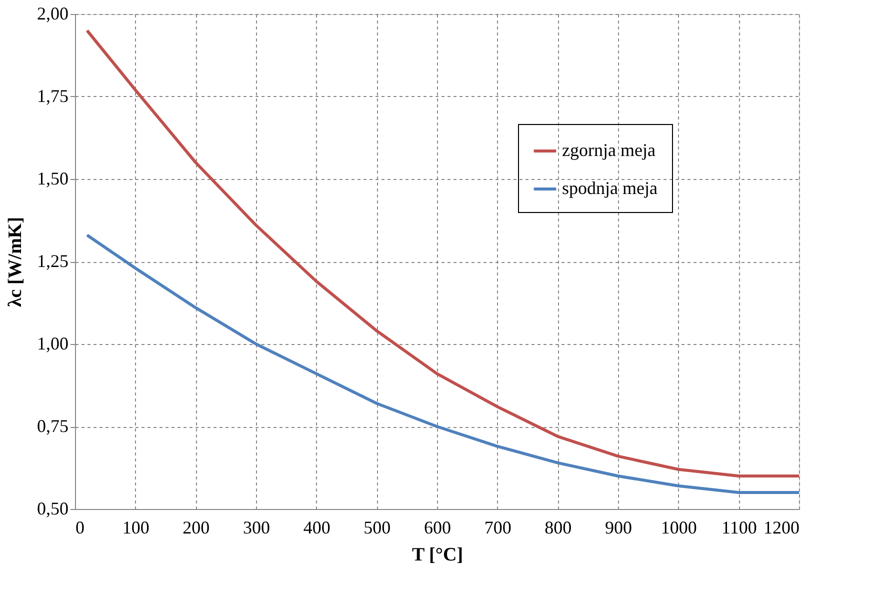  Describe the element at coordinates (80, 528) in the screenshot. I see `x-tick-label: 0` at that location.